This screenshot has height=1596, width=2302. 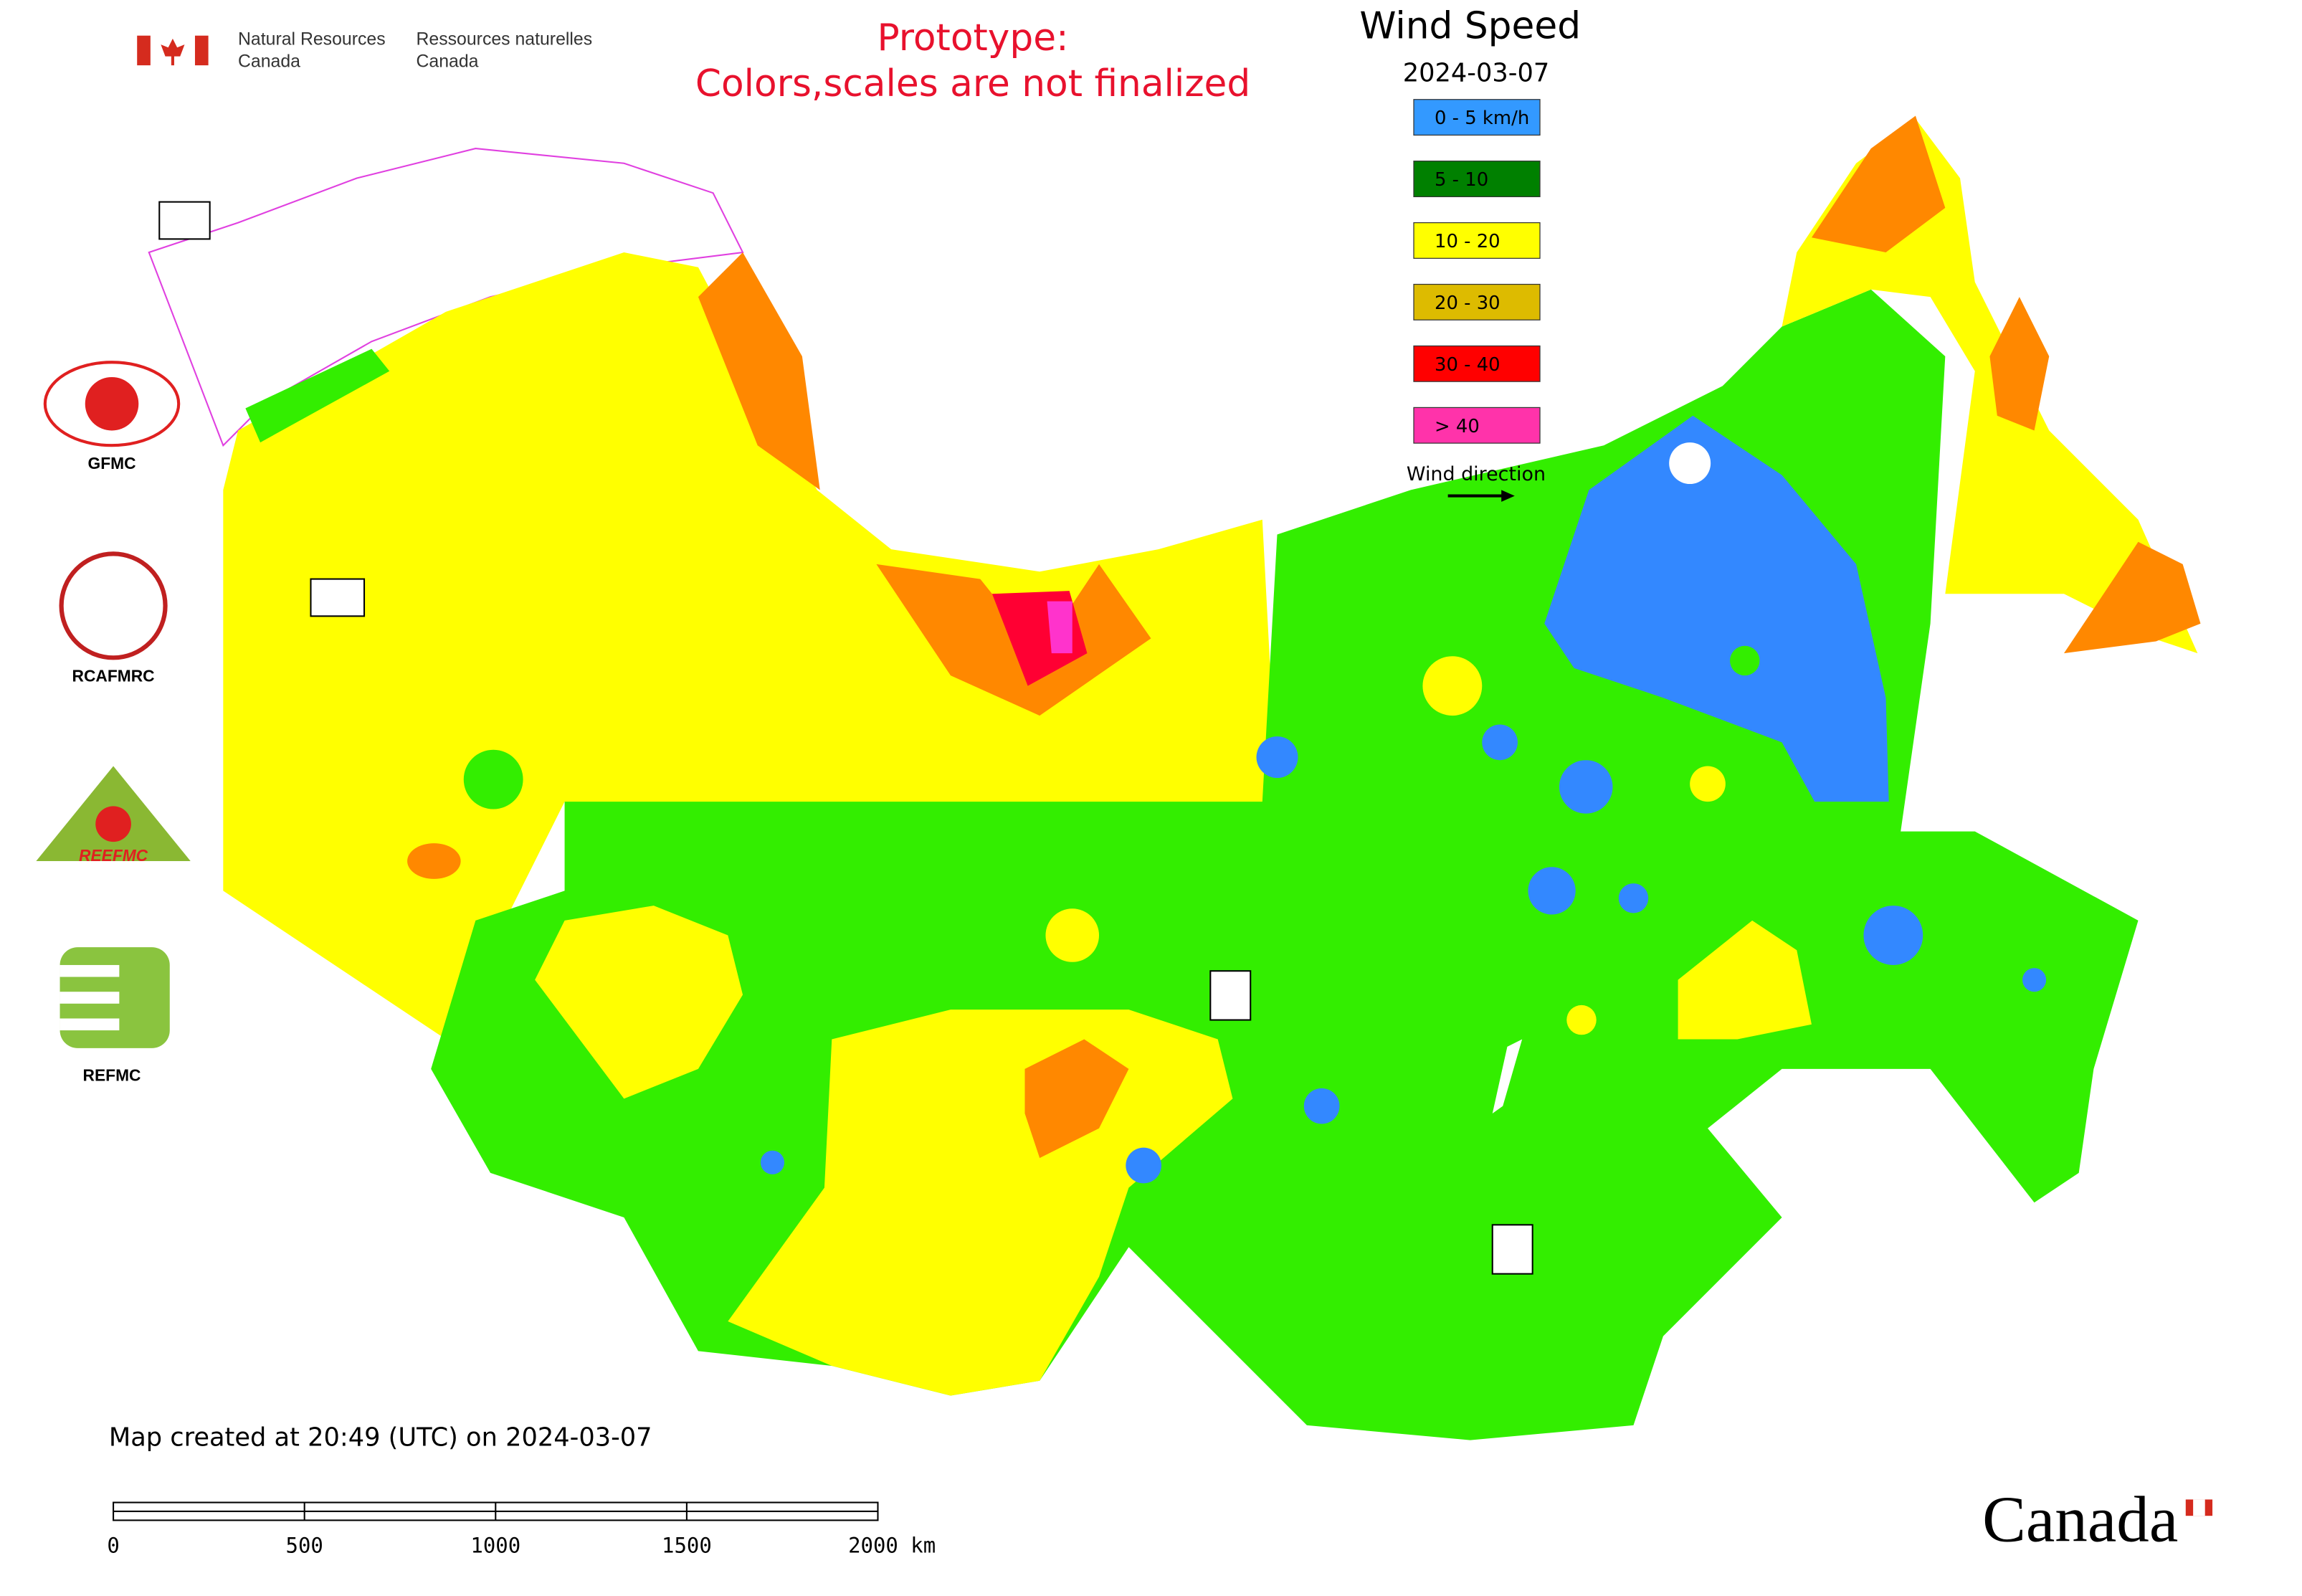 I want to click on logo-label: REFMC, so click(x=112, y=1074).